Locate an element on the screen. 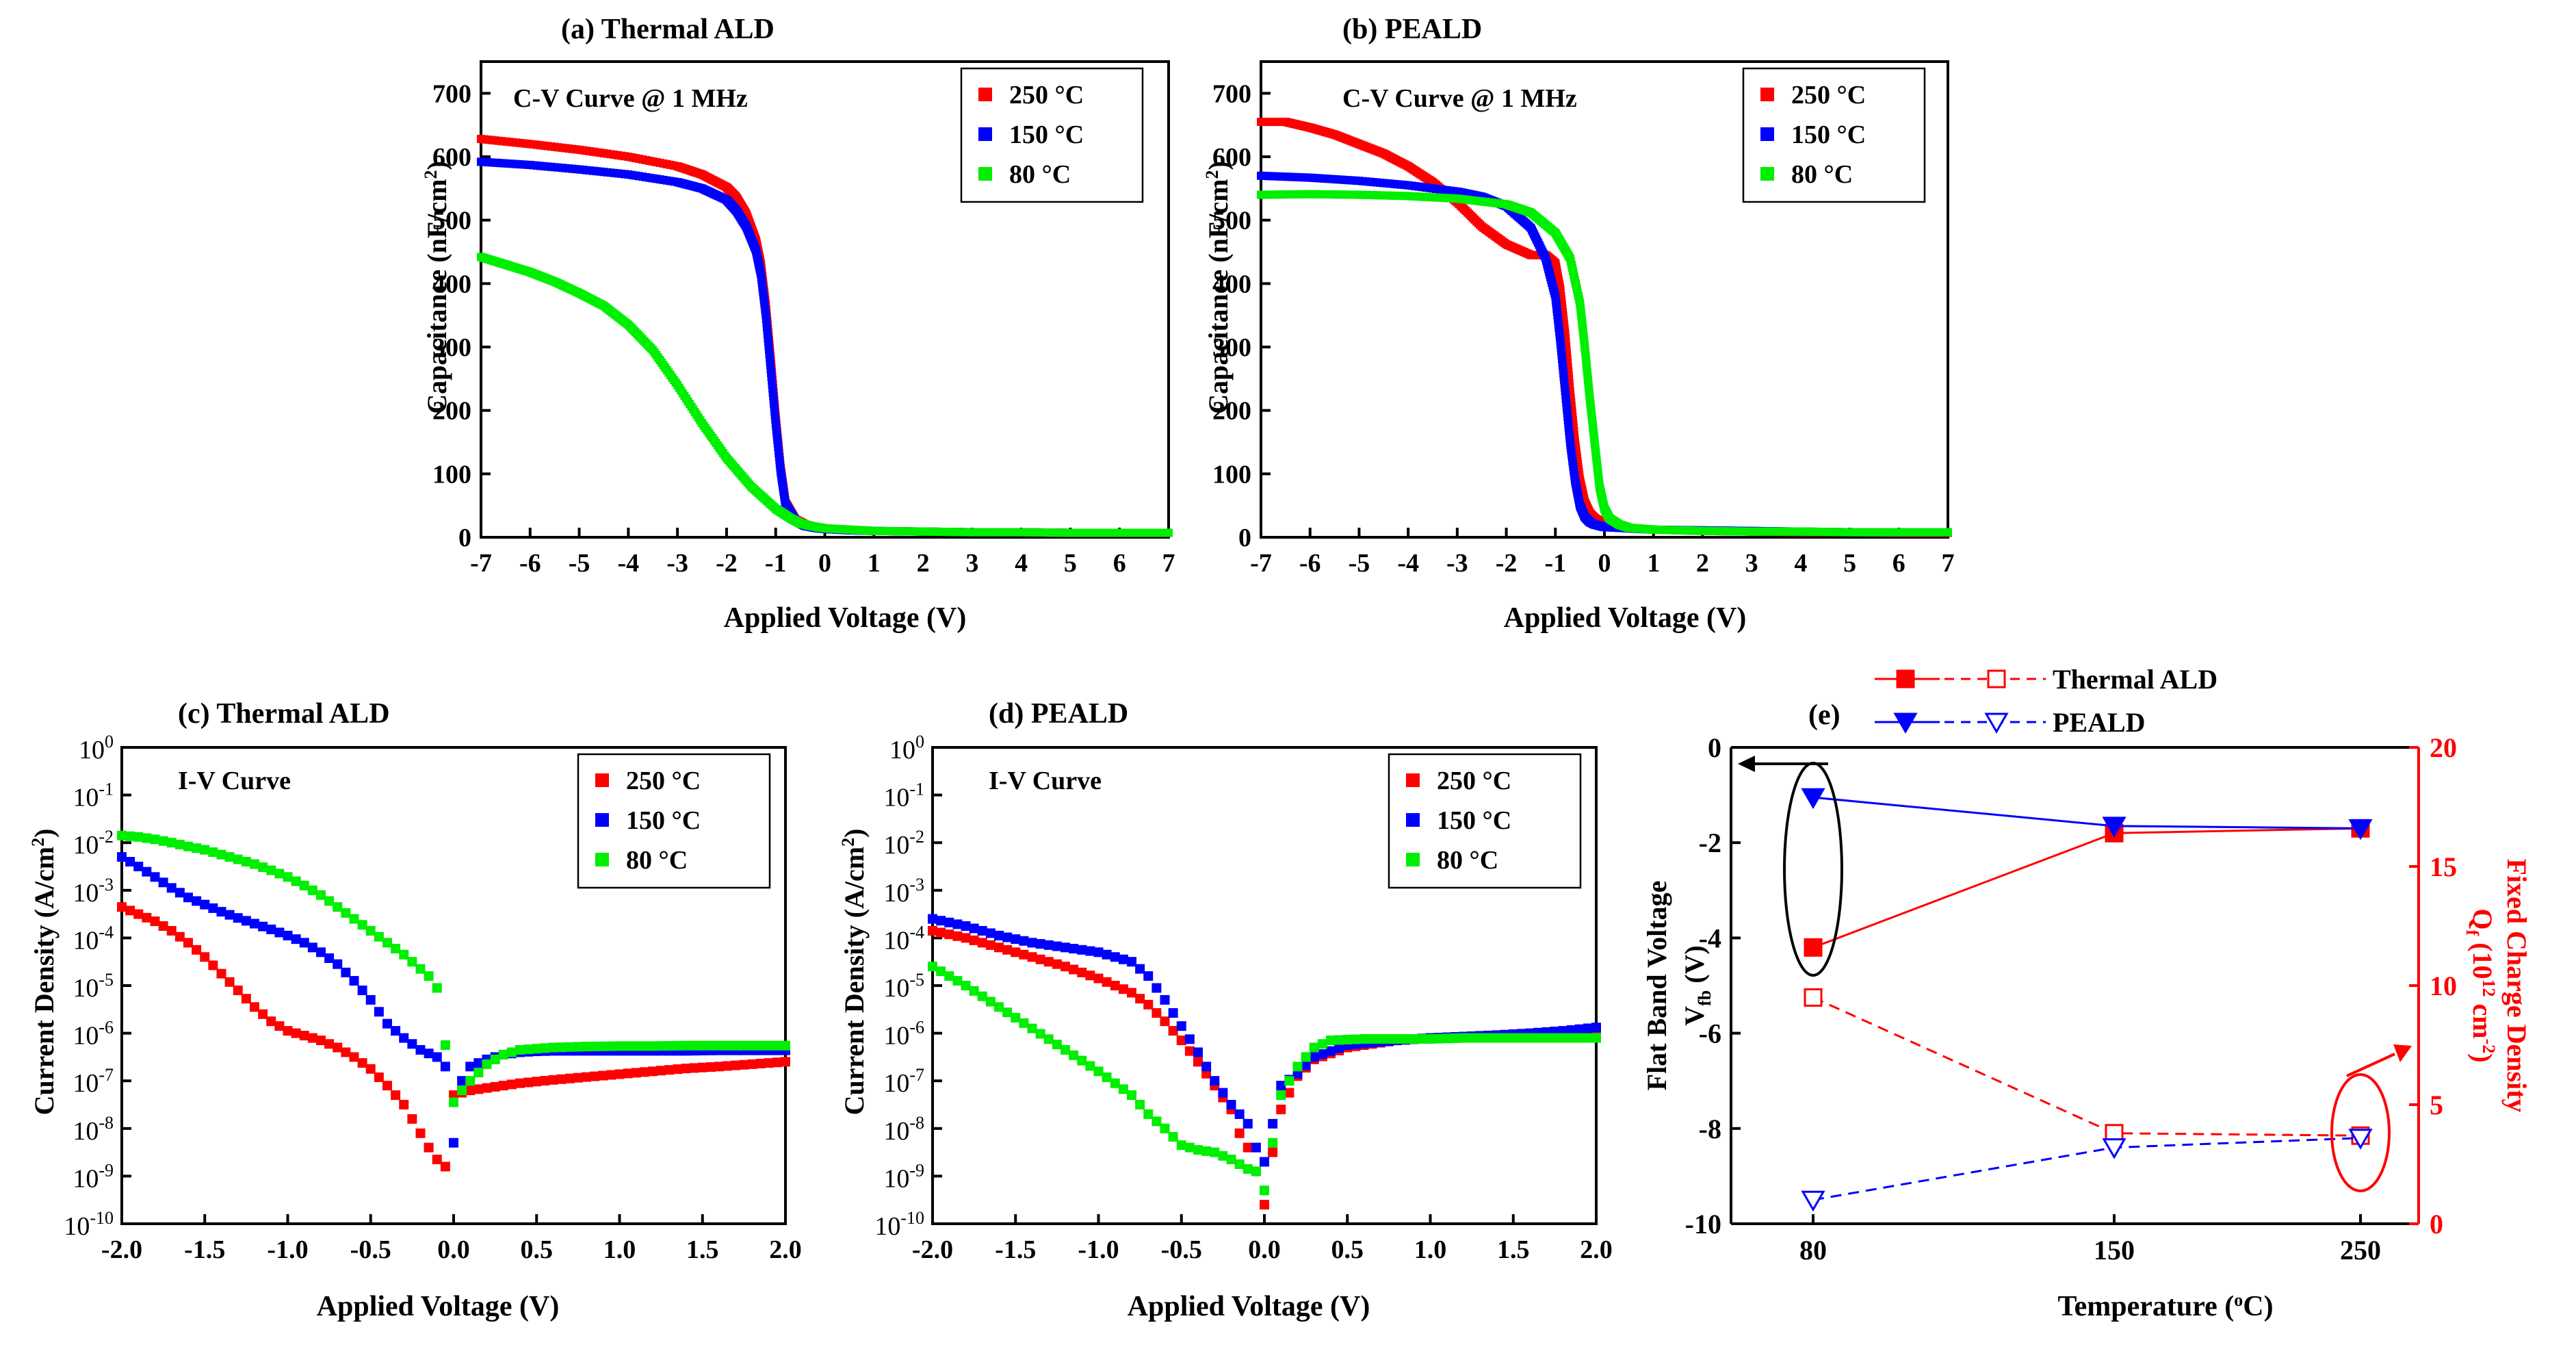 Image resolution: width=2576 pixels, height=1349 pixels. panel-c-ylabel-main: Current Density (A/cm is located at coordinates (44, 982).